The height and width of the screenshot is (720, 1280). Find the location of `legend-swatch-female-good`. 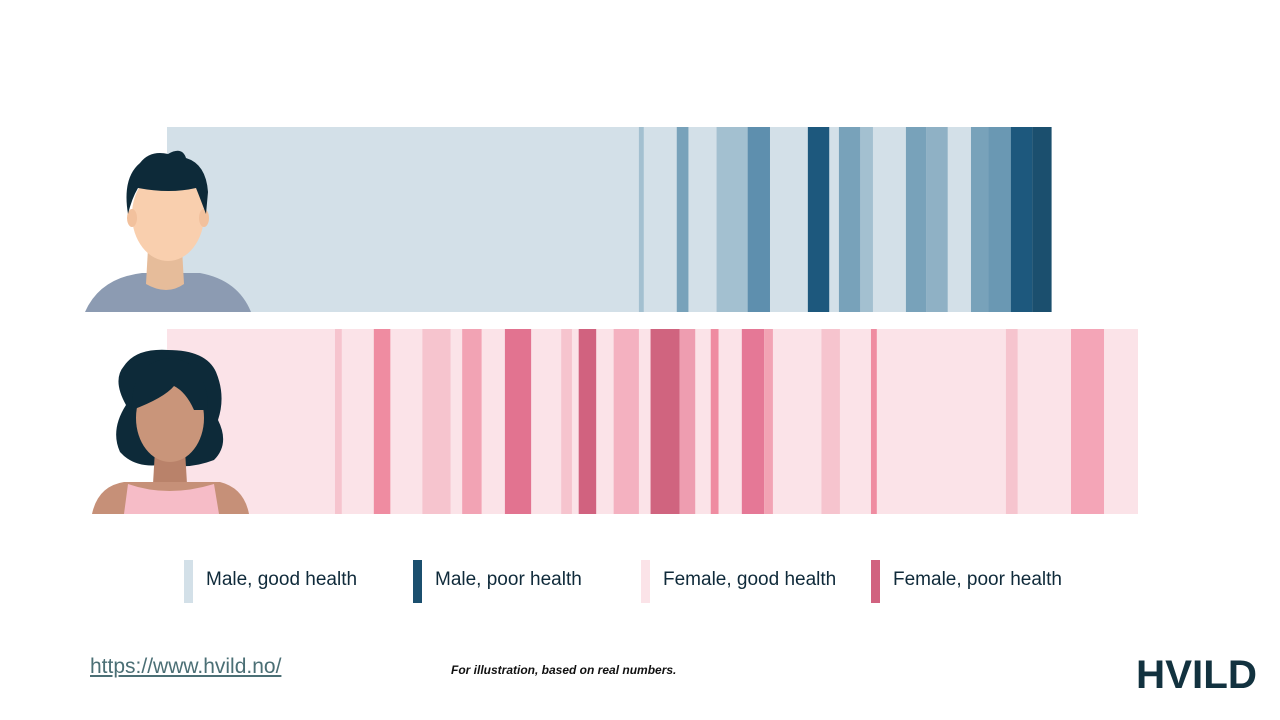

legend-swatch-female-good is located at coordinates (645, 581).